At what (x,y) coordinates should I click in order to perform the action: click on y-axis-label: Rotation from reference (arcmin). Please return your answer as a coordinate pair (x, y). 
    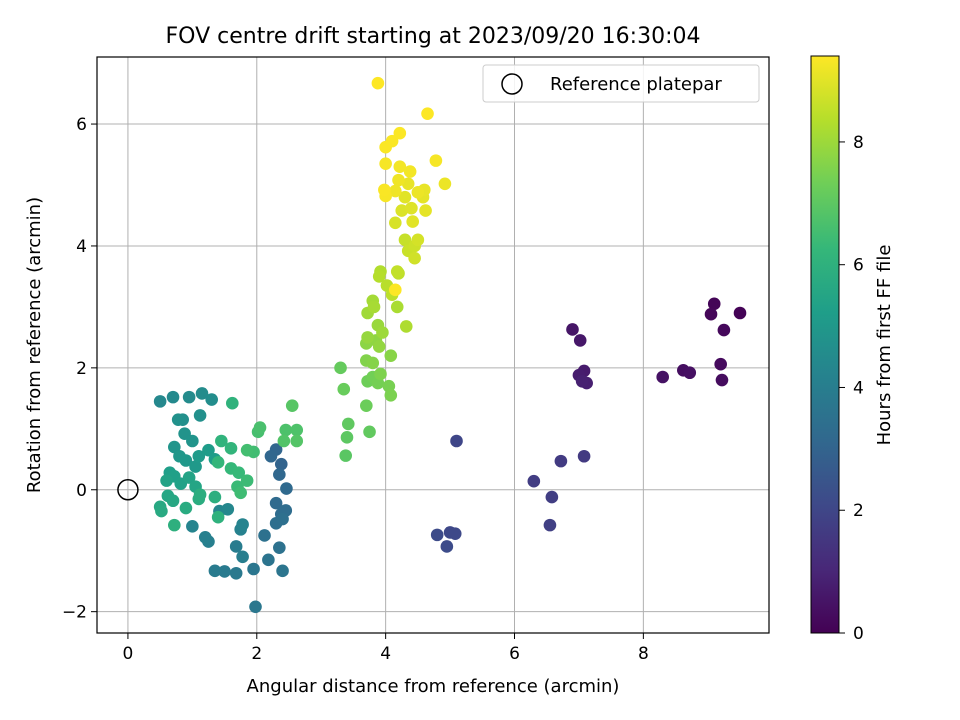
    Looking at the image, I should click on (34, 345).